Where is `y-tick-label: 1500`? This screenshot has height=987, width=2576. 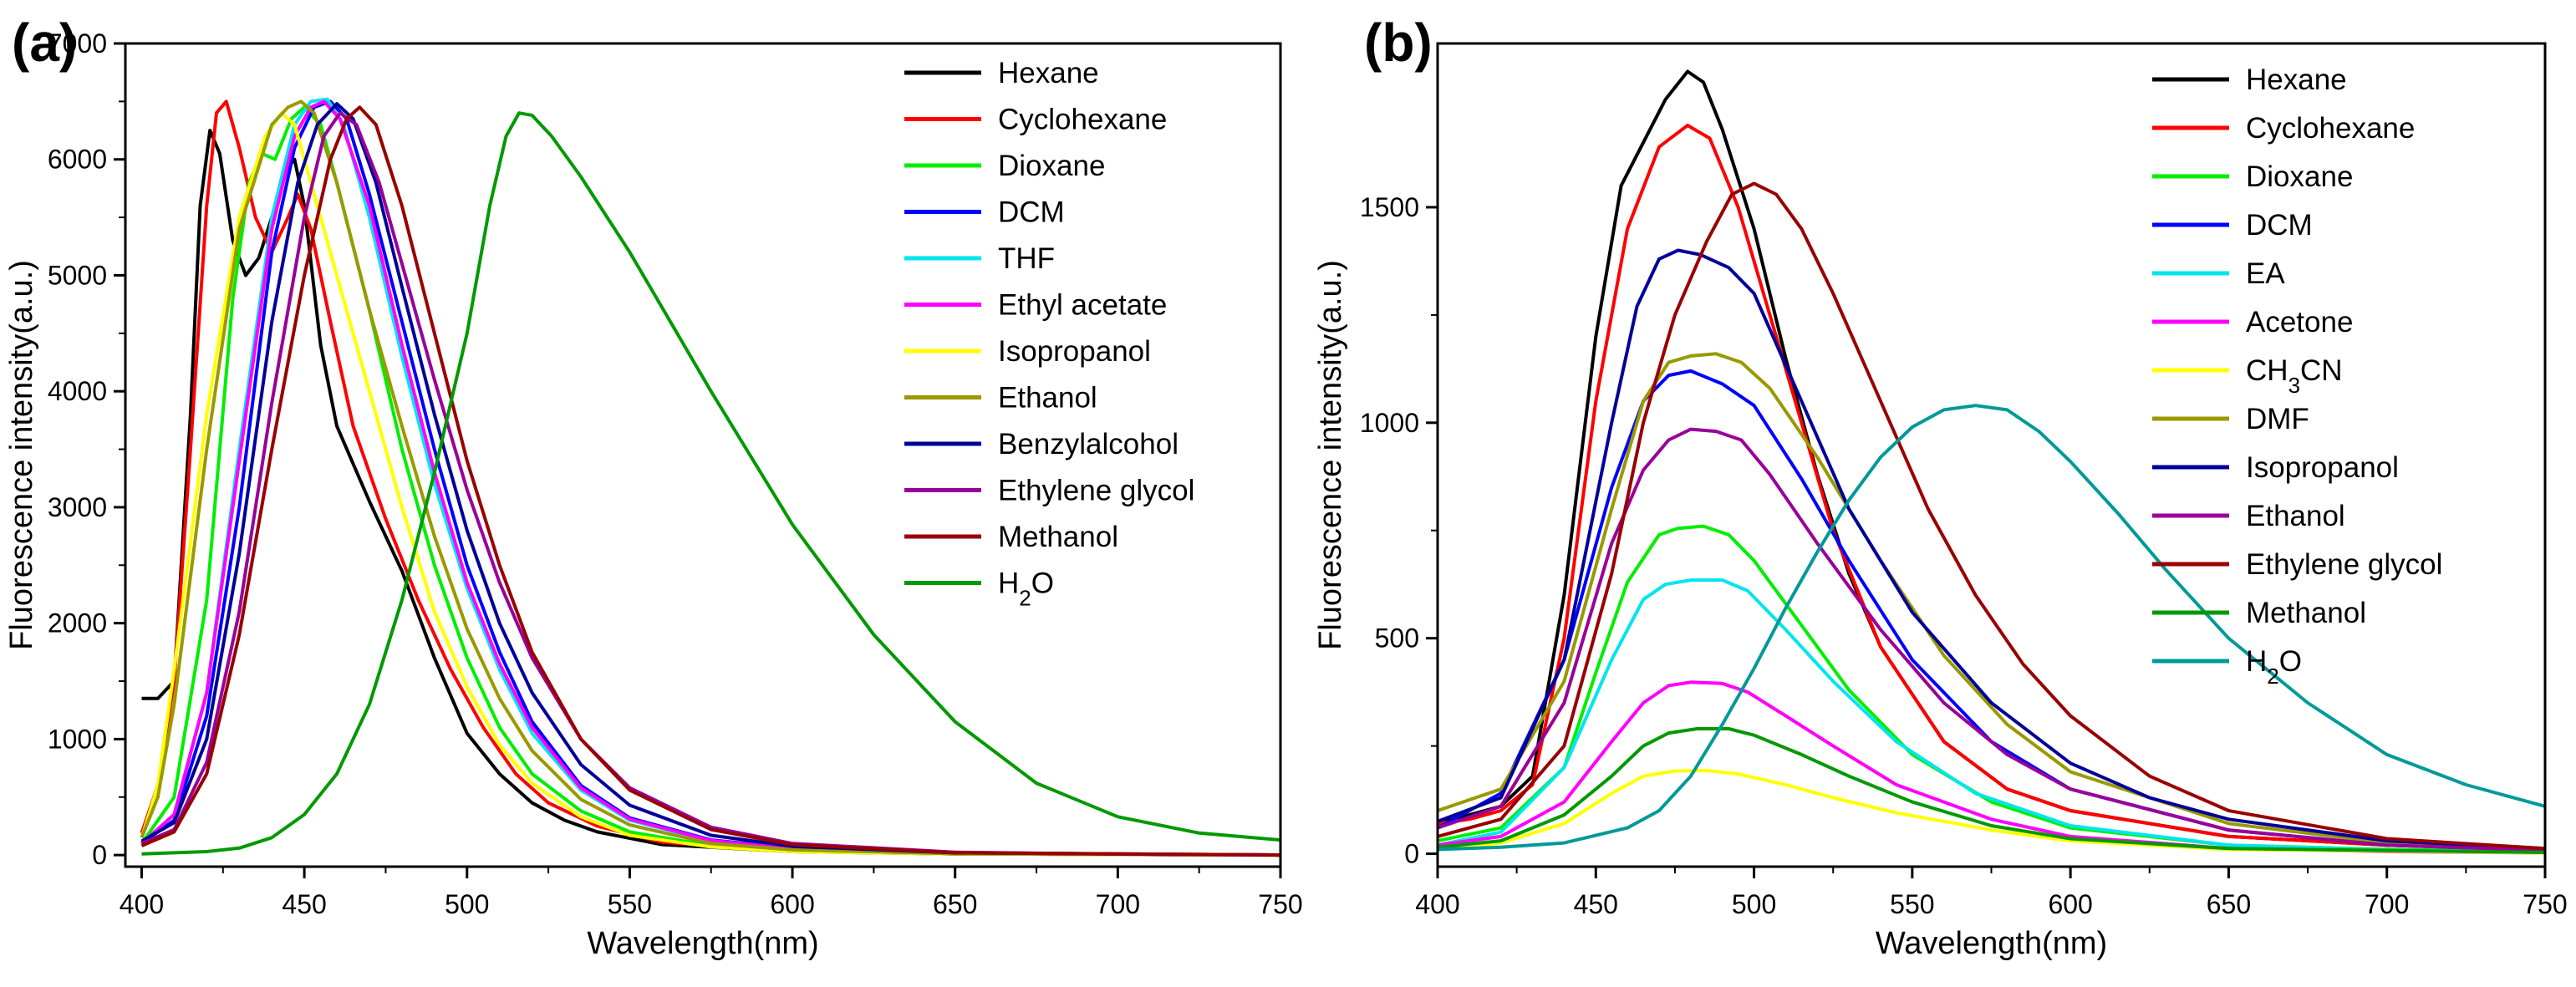
y-tick-label: 1500 is located at coordinates (1389, 207).